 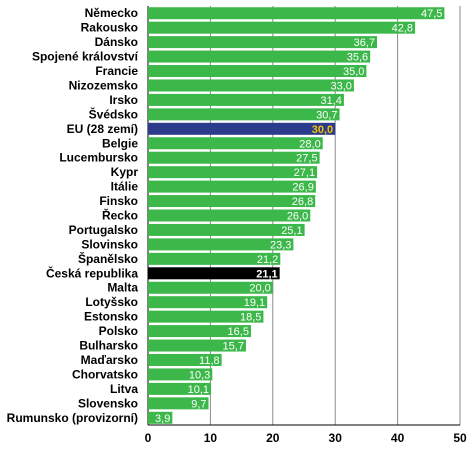 I want to click on category-label: Švédsko, so click(x=113, y=113).